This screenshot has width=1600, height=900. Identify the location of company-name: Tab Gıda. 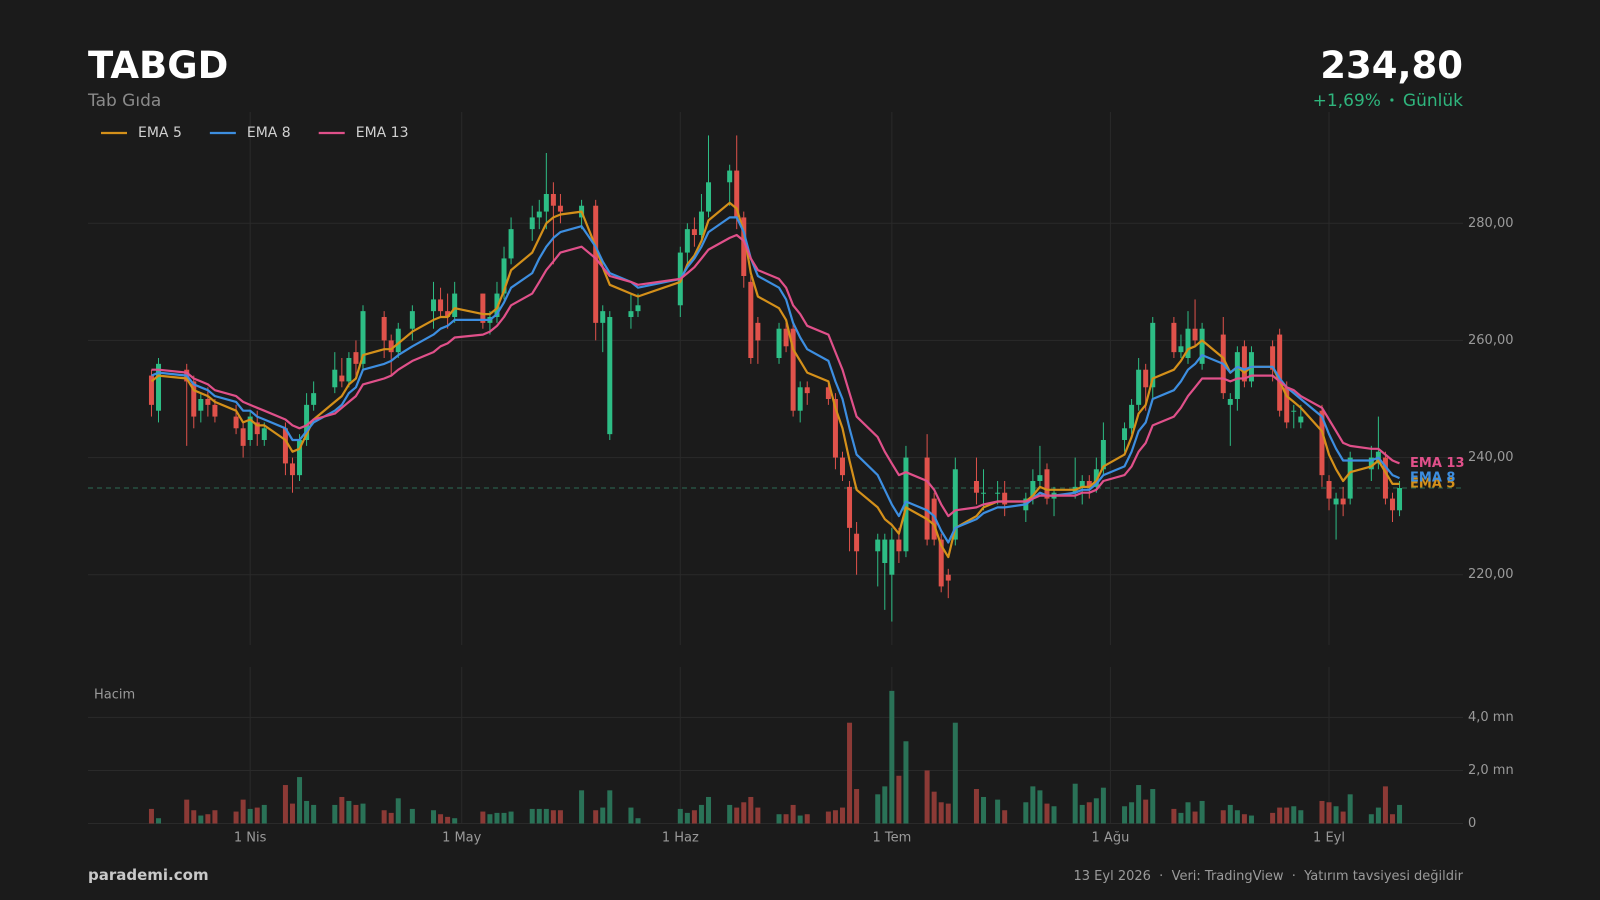
(124, 101).